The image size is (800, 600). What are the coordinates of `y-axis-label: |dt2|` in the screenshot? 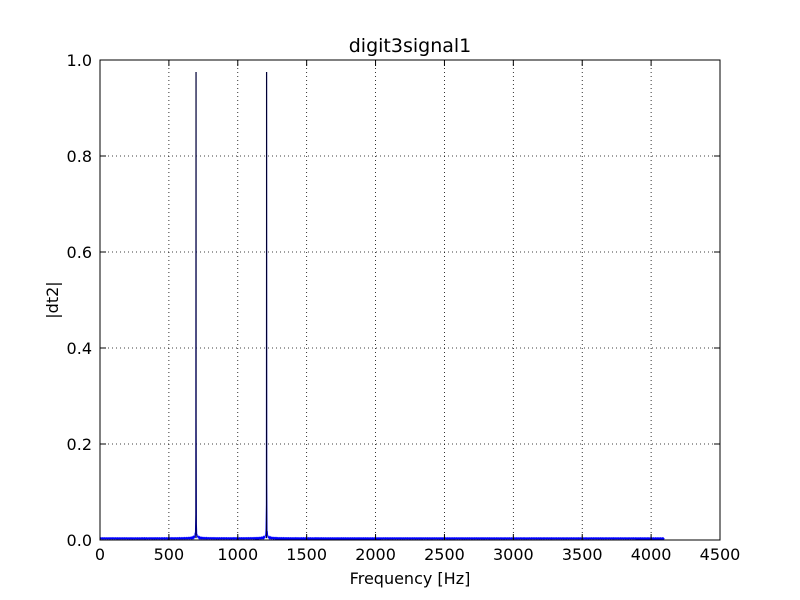 It's located at (52, 299).